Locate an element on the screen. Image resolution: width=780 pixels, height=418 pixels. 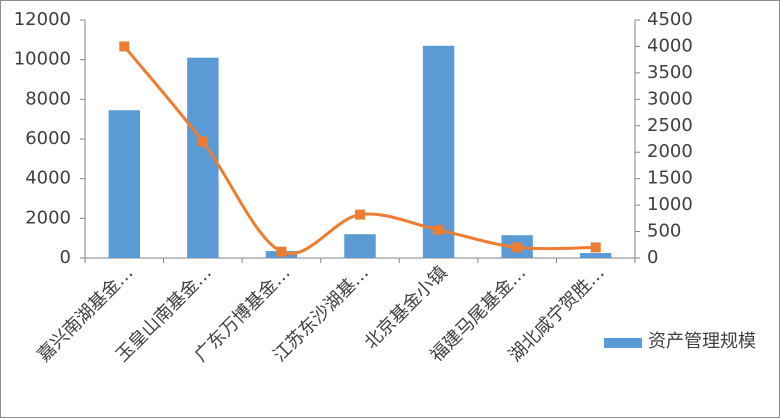
legend-label: 资产管理规模 is located at coordinates (702, 341).